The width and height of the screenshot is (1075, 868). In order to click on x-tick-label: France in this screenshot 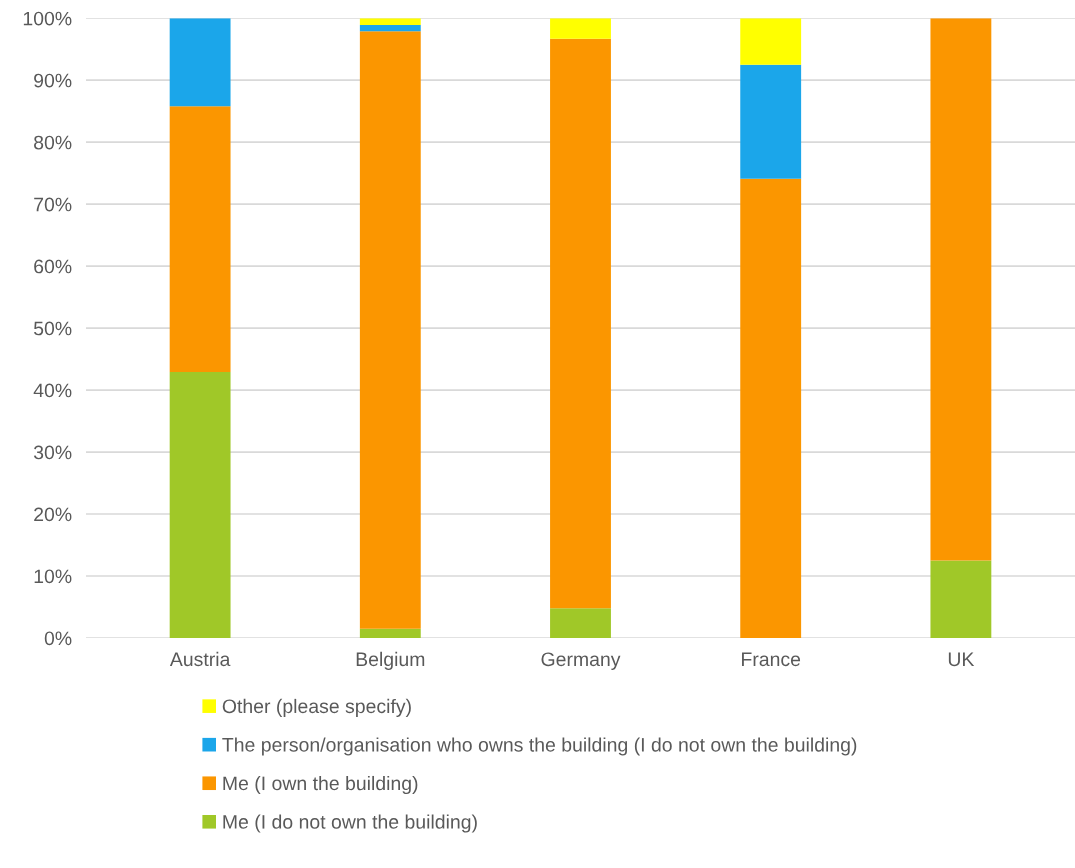, I will do `click(771, 659)`.